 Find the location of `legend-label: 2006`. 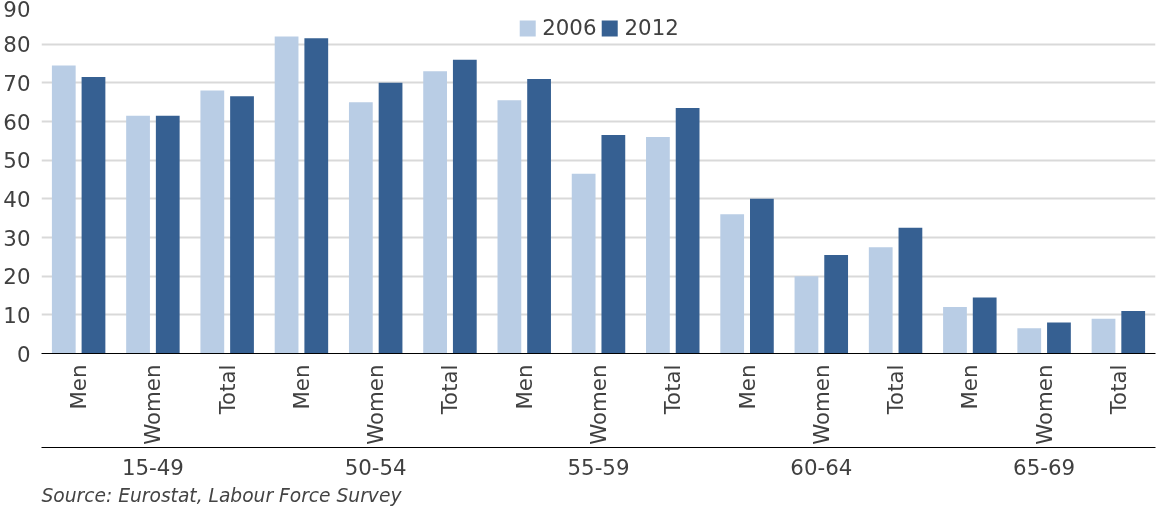

legend-label: 2006 is located at coordinates (569, 27).